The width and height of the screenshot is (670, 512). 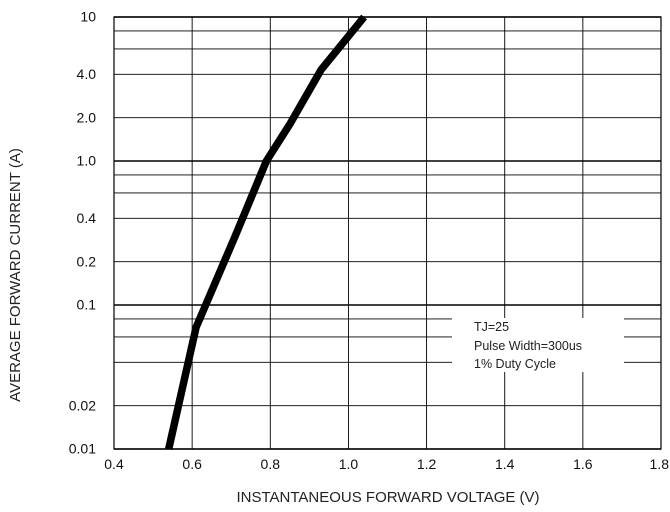 I want to click on annotation-line-pulse-width: Pulse Width=300us, so click(x=528, y=346).